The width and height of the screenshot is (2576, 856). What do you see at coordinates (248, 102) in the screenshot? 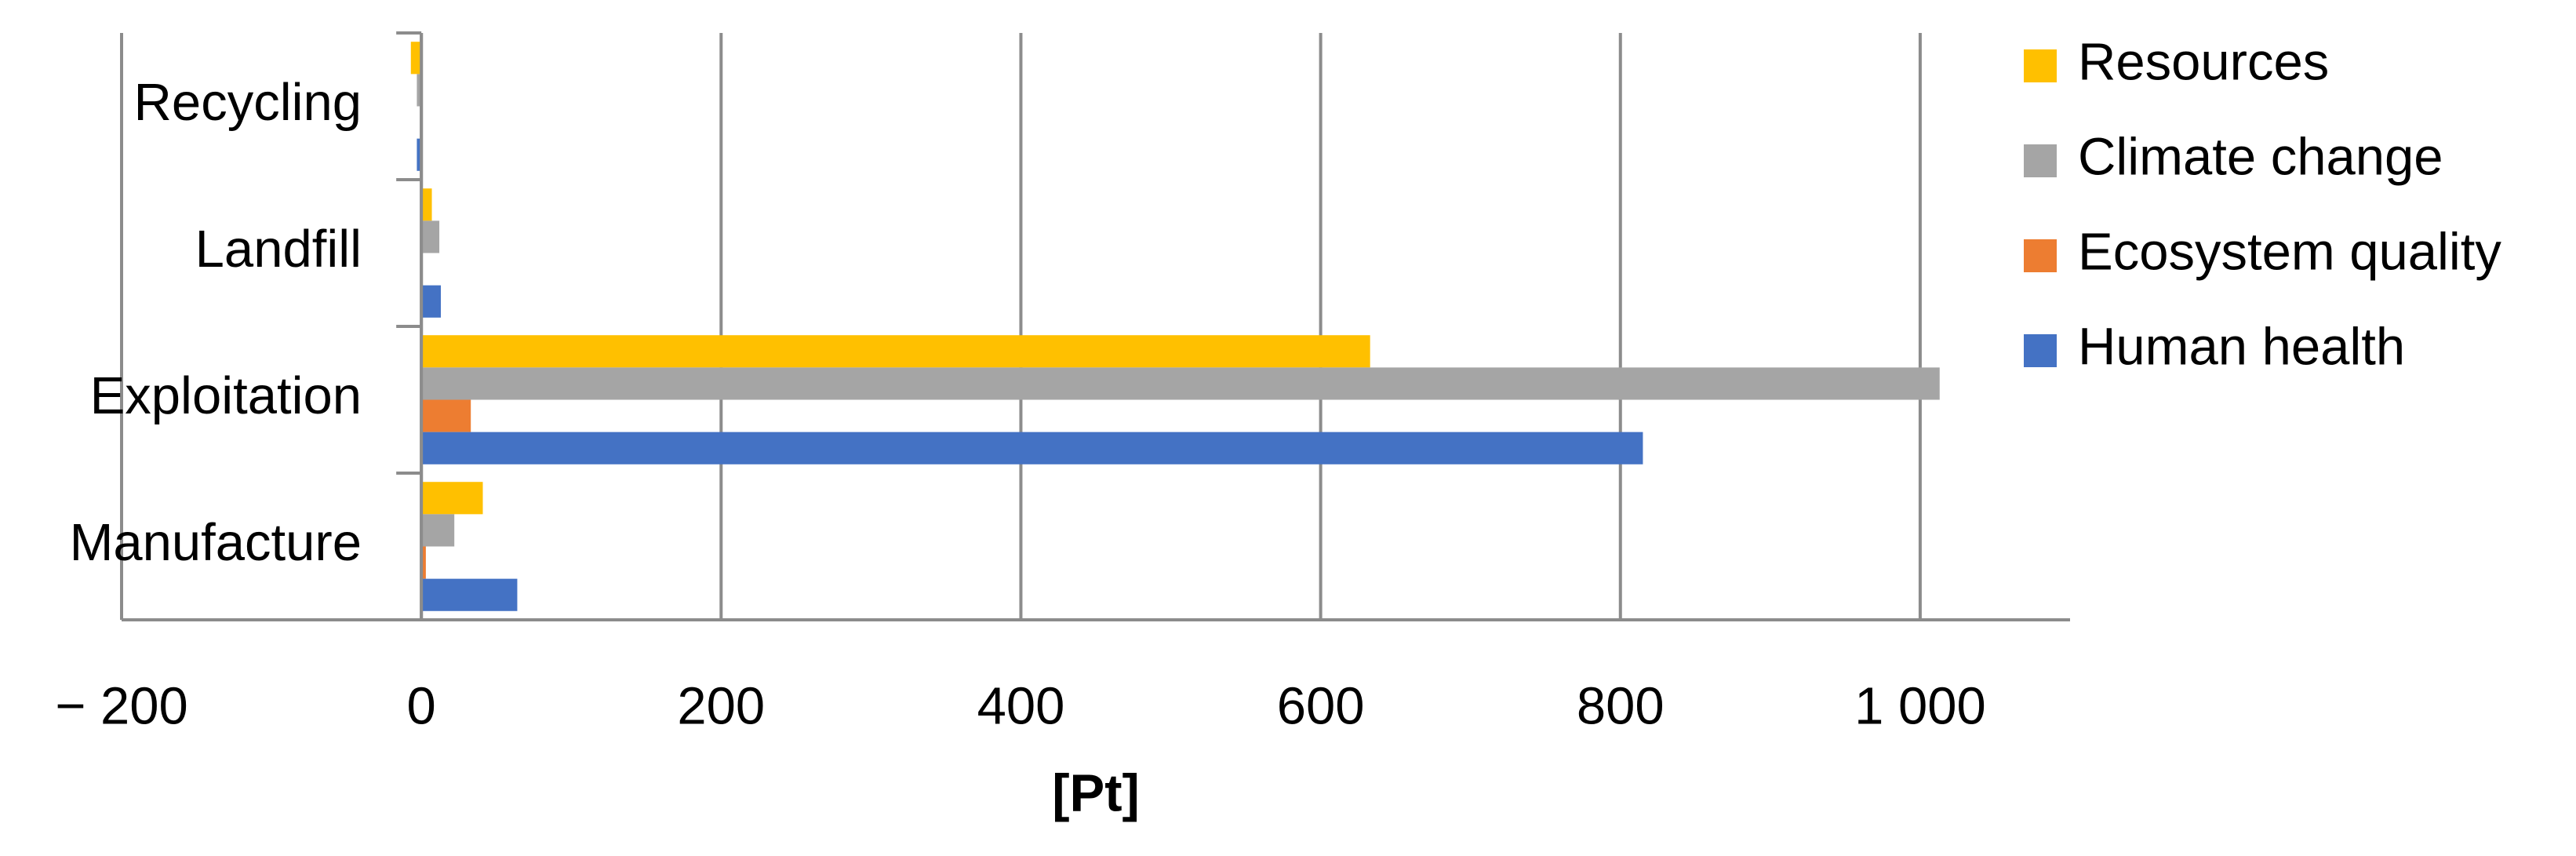
I see `y-tick-label: Recycling` at bounding box center [248, 102].